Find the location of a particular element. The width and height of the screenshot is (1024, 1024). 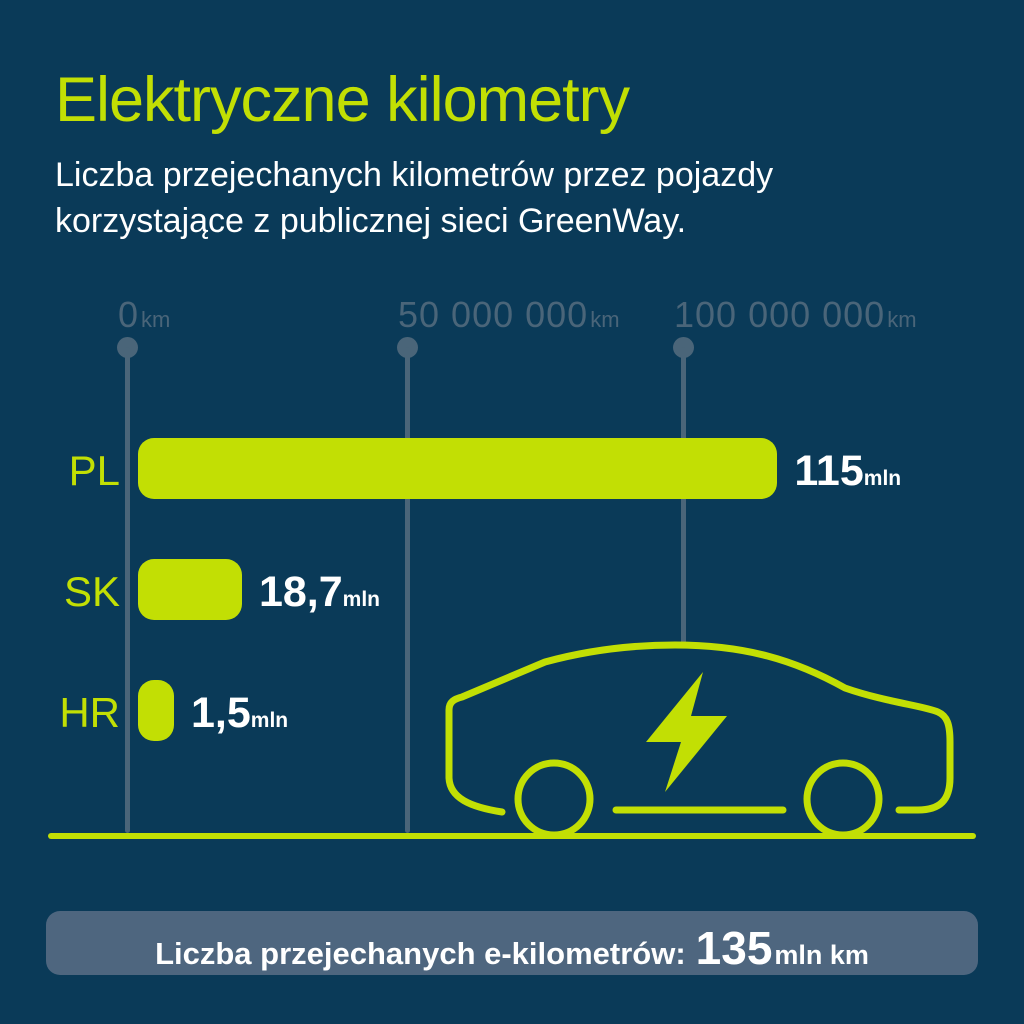

car-body-outline is located at coordinates (699, 728).